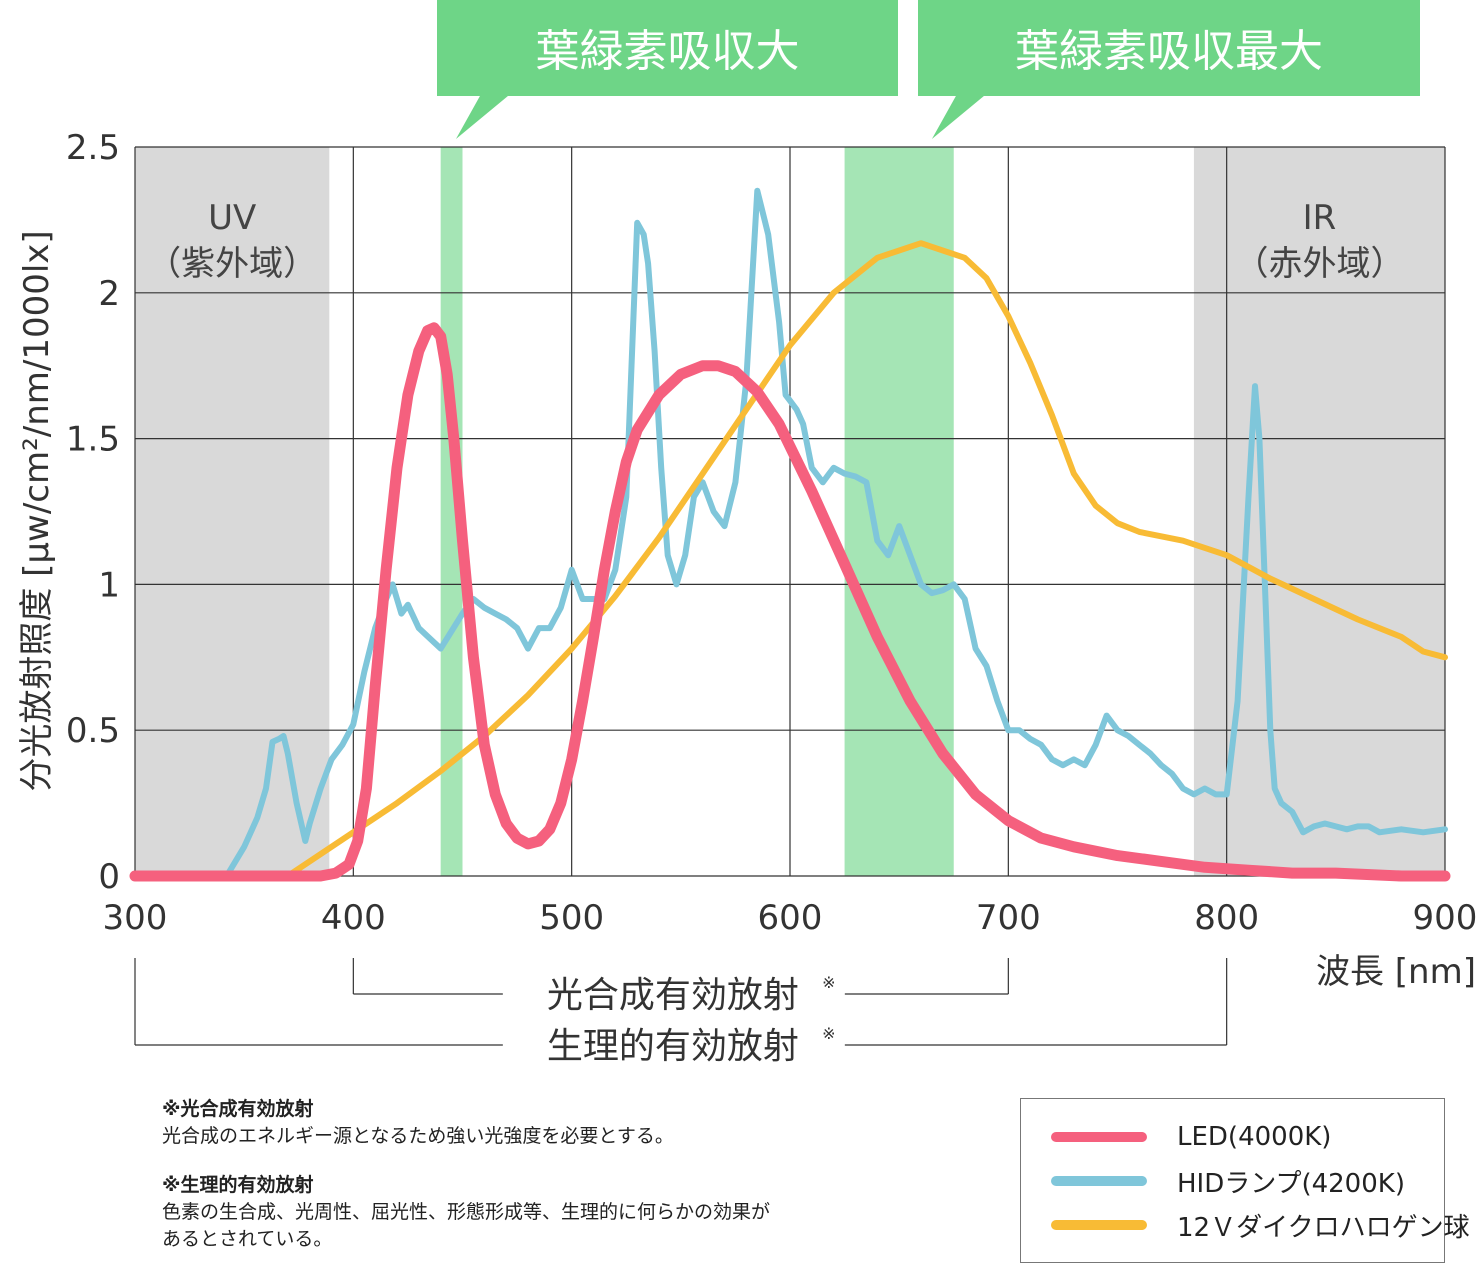 Image resolution: width=1479 pixels, height=1264 pixels. What do you see at coordinates (93, 148) in the screenshot?
I see `y-tick-label-5: 2.5` at bounding box center [93, 148].